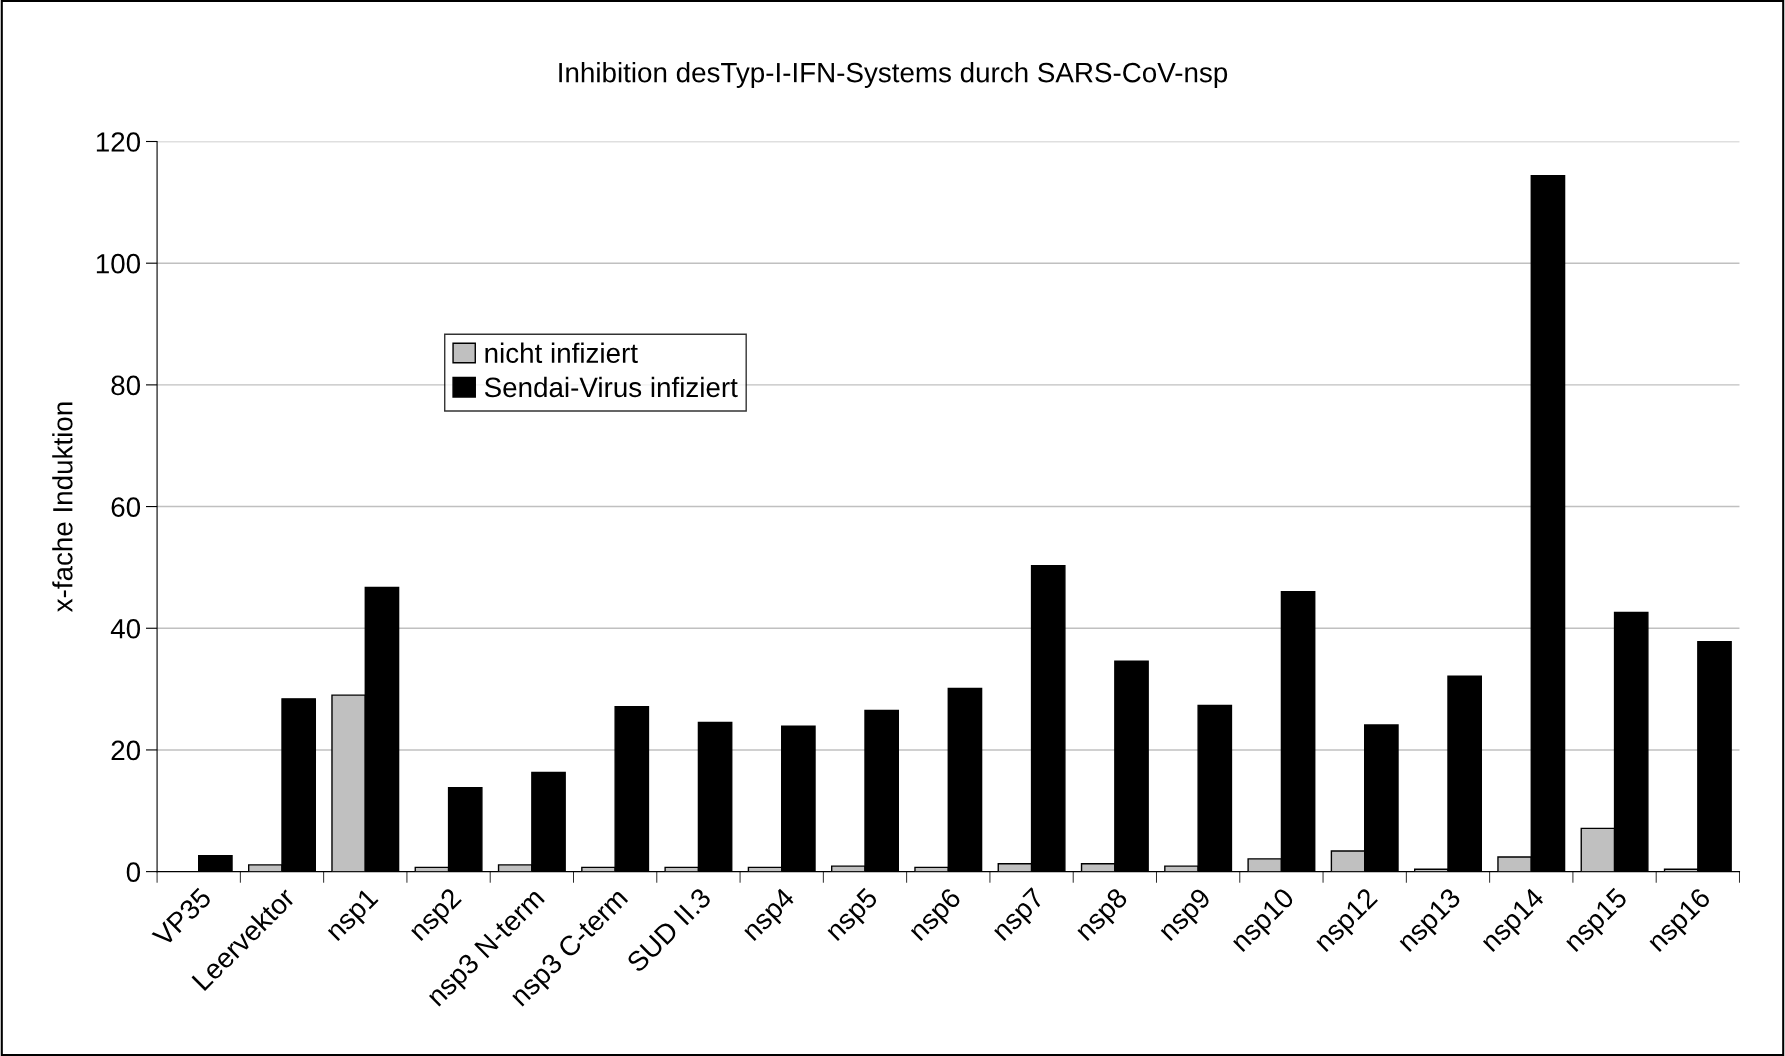  Describe the element at coordinates (126, 385) in the screenshot. I see `y-tick-label: 80` at that location.